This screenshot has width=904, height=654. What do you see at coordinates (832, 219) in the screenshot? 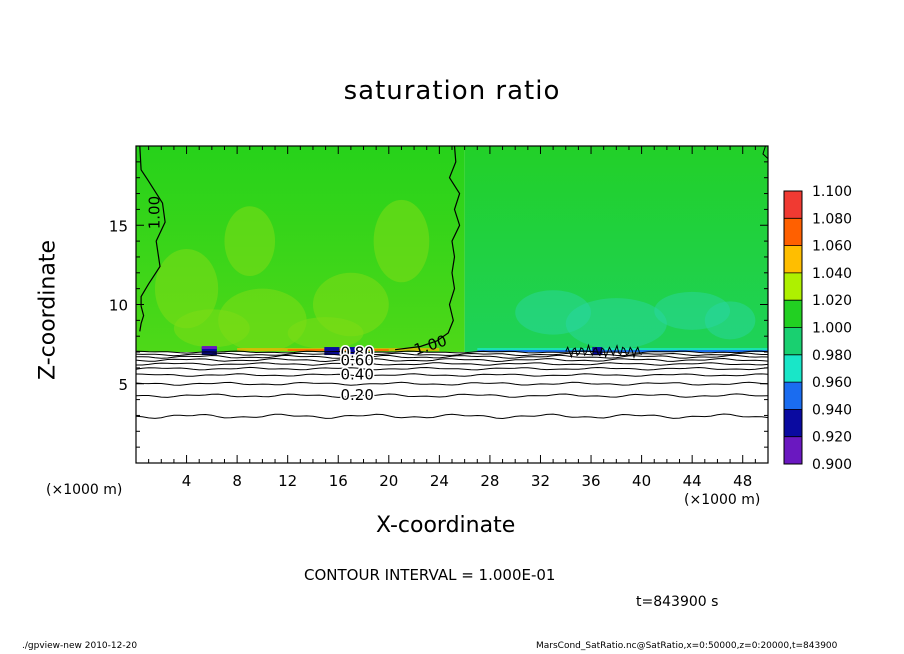
I see `colorbar-label: 1.080` at bounding box center [832, 219].